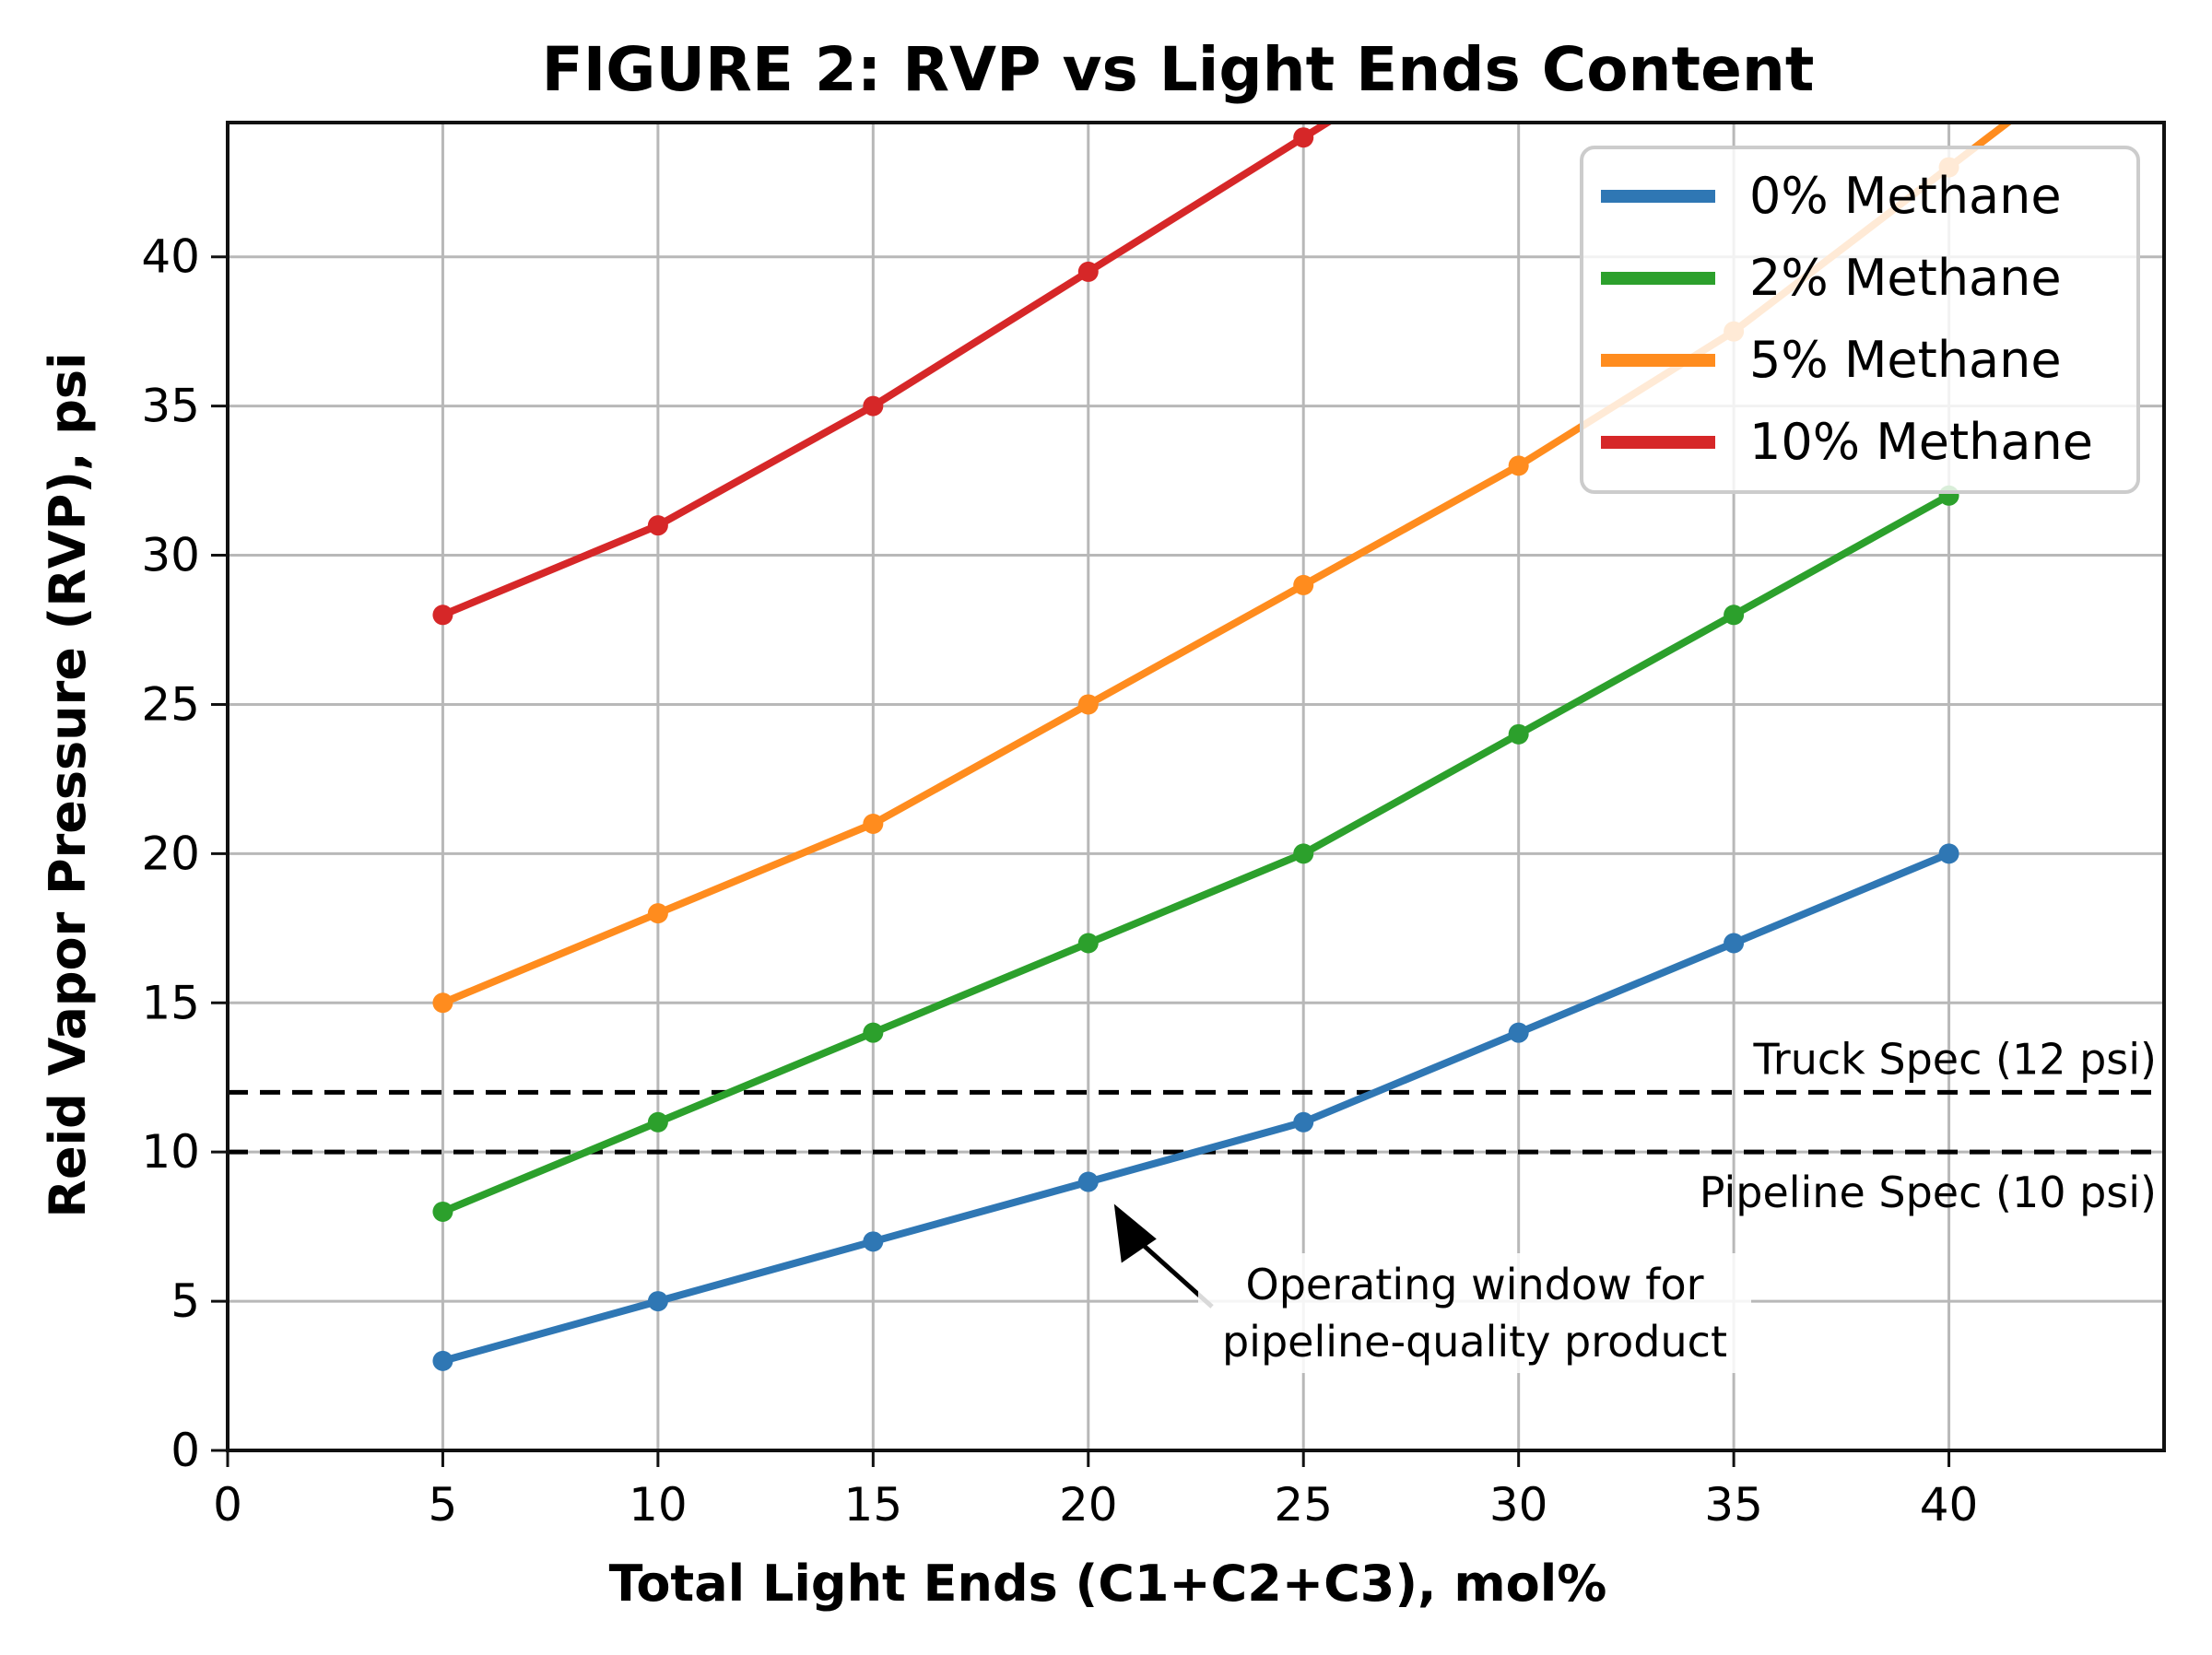 This screenshot has height=1655, width=2212. Describe the element at coordinates (873, 1505) in the screenshot. I see `x-tick-label: 15` at that location.